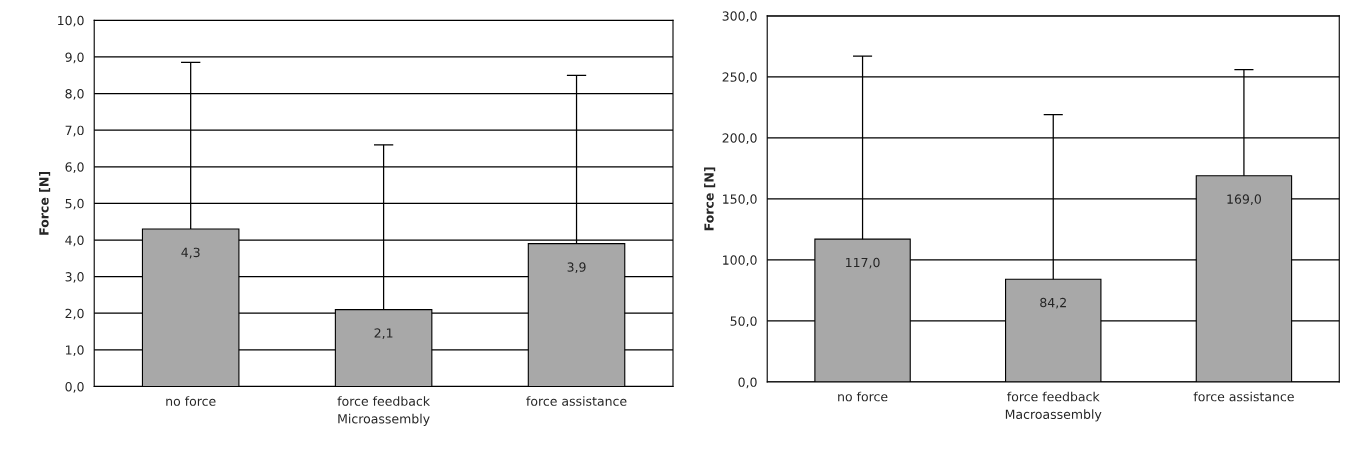  What do you see at coordinates (74, 167) in the screenshot?
I see `y-tick-label: 6,0` at bounding box center [74, 167].